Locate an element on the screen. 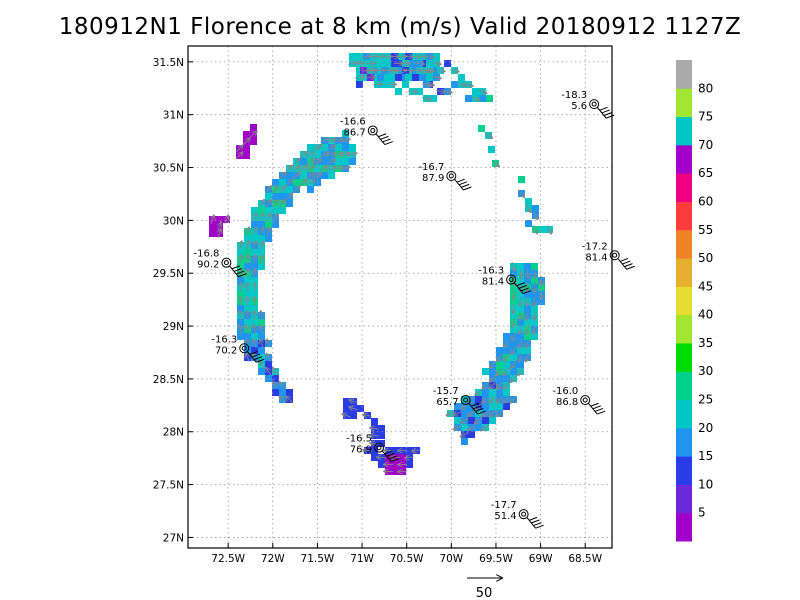 The height and width of the screenshot is (600, 800). y-tick-label: 27.5N is located at coordinates (168, 486).